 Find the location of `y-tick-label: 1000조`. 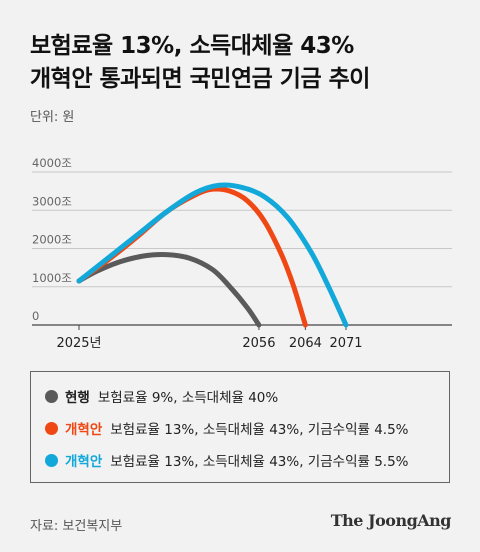

y-tick-label: 1000조 is located at coordinates (52, 278).